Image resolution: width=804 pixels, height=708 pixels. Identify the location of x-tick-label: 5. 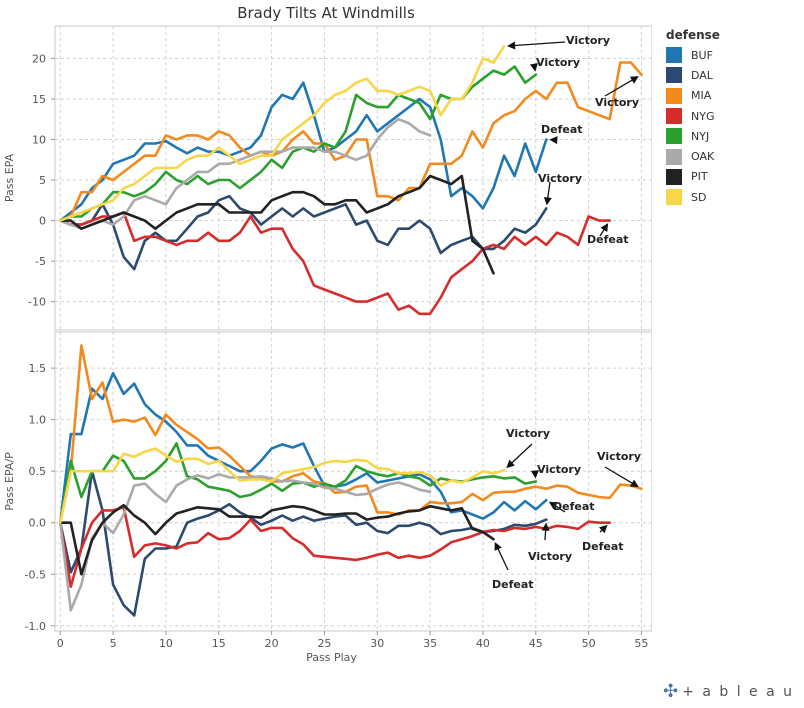
(113, 643).